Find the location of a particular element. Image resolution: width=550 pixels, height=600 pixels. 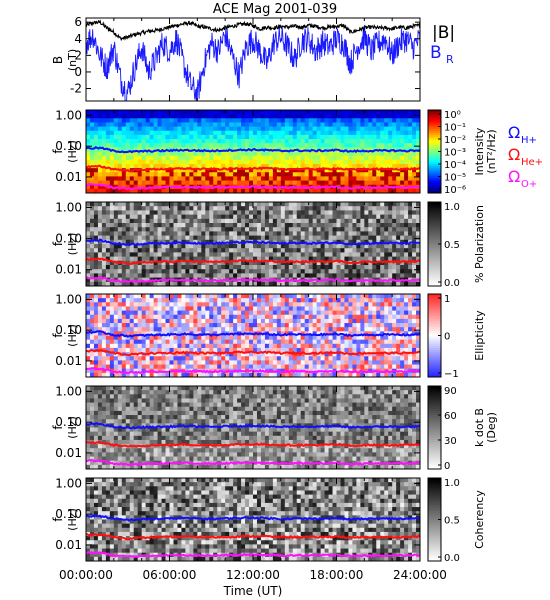

xtick-label: 24:00:00 is located at coordinates (420, 575).